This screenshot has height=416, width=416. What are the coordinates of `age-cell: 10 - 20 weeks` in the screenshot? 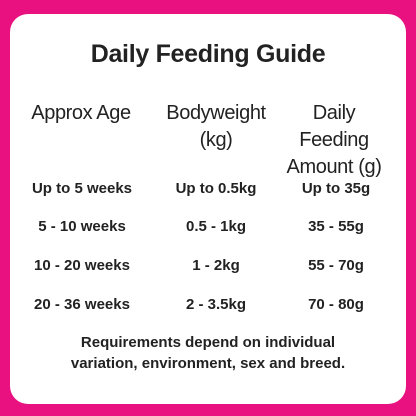 It's located at (82, 265).